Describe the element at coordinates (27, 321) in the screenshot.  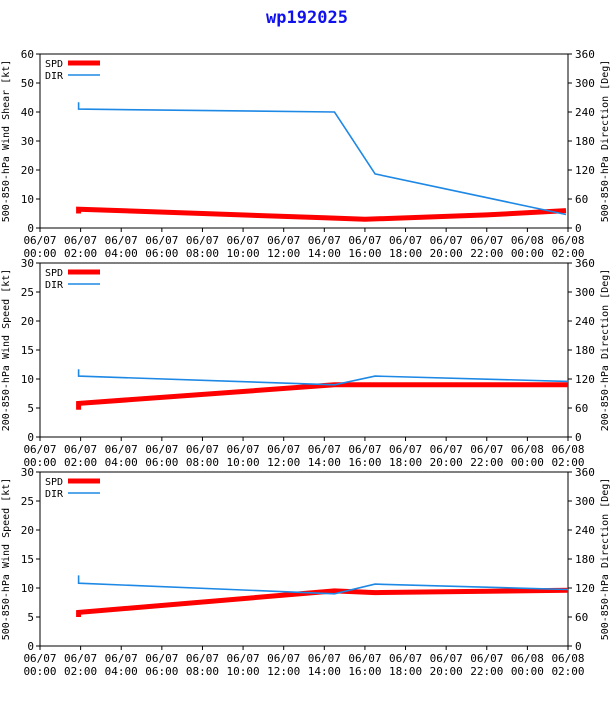
I see `y-tick-label-left: 20` at that location.